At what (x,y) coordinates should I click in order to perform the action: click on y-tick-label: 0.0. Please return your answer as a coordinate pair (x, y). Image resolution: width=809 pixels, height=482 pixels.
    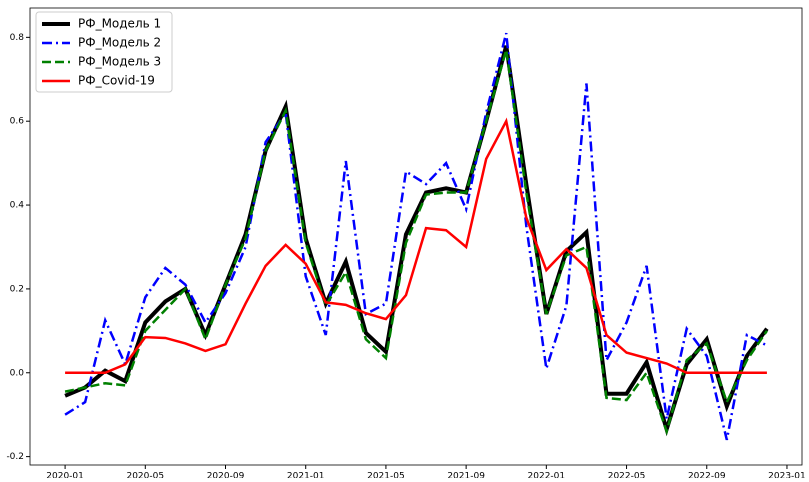
    Looking at the image, I should click on (17, 373).